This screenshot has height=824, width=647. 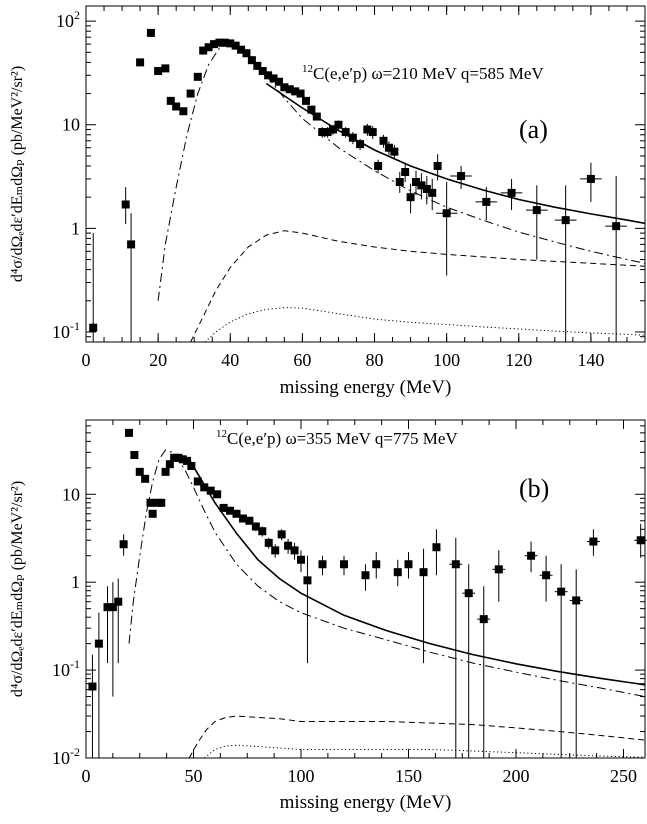 What do you see at coordinates (446, 360) in the screenshot?
I see `x-tick-label: 100` at bounding box center [446, 360].